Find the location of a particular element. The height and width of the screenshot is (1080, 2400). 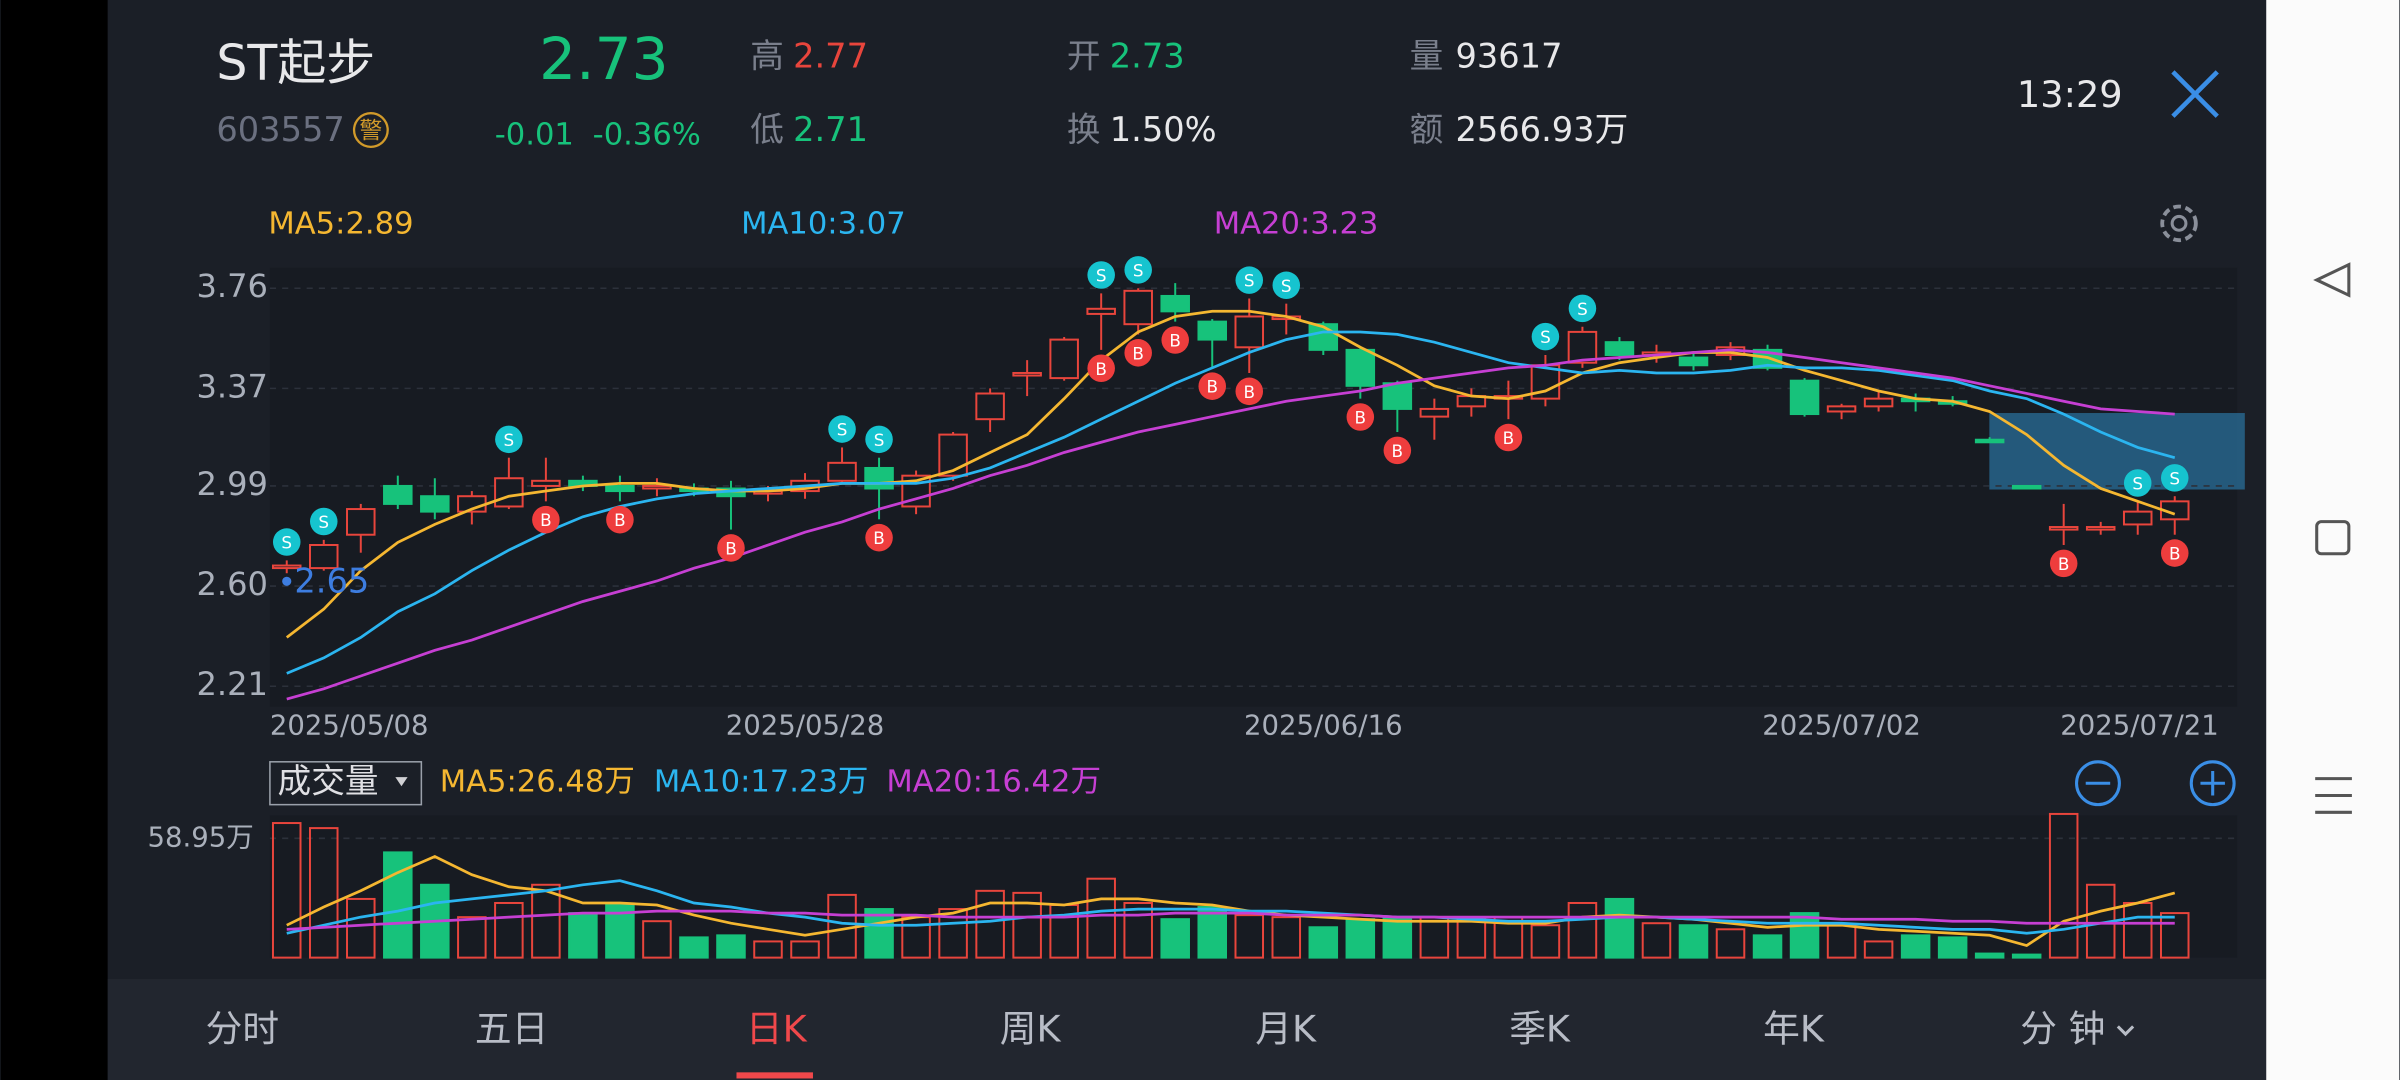

turnover-label: 换 is located at coordinates (1084, 129).